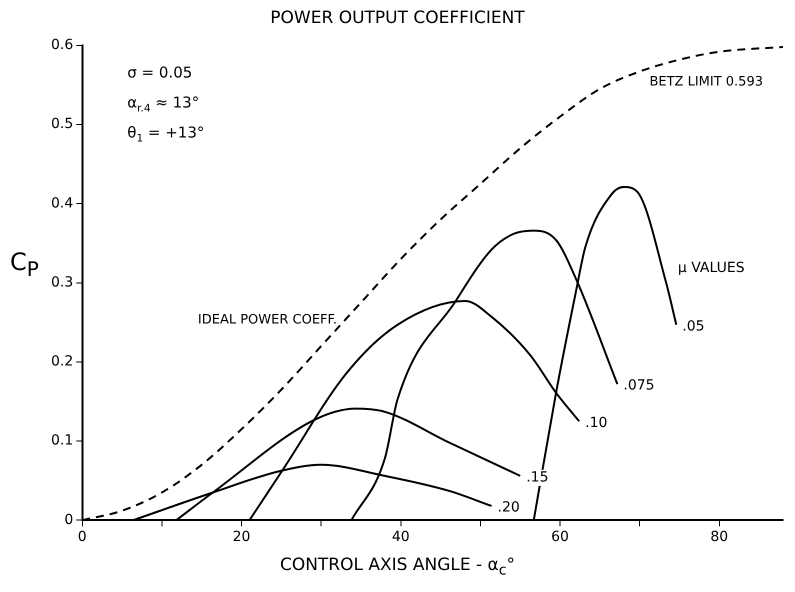  What do you see at coordinates (62, 282) in the screenshot?
I see `y-tick-label: 0.3` at bounding box center [62, 282].